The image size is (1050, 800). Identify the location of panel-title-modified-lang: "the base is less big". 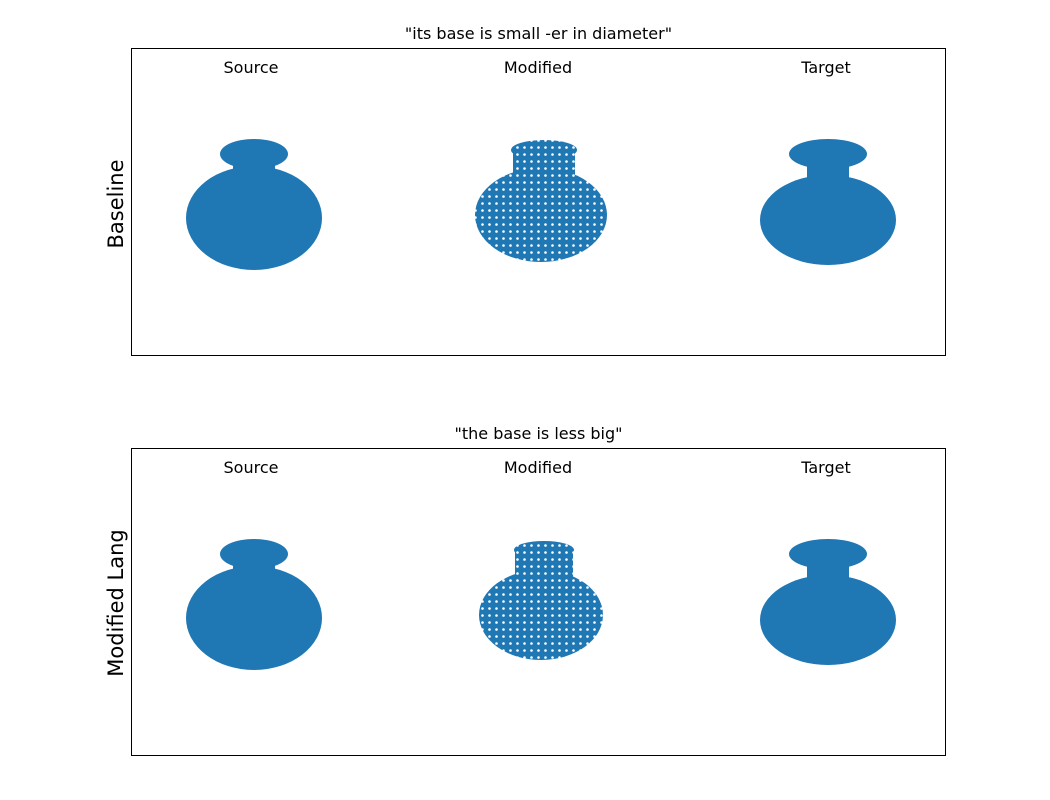
(538, 433).